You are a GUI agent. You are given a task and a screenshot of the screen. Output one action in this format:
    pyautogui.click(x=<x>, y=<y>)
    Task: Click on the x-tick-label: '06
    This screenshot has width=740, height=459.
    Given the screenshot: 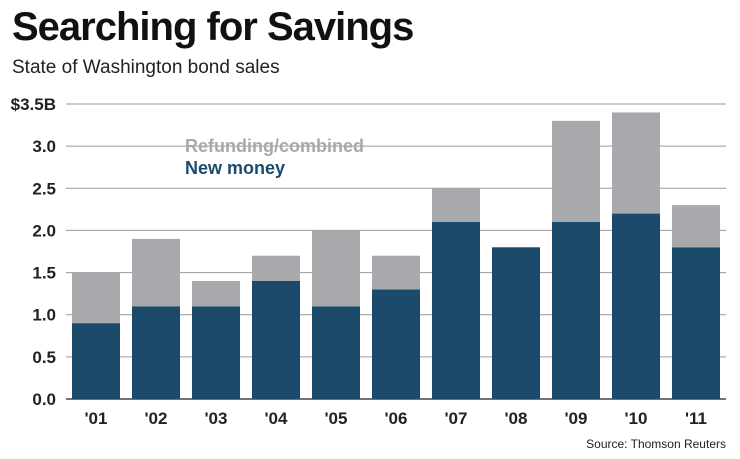 What is the action you would take?
    pyautogui.click(x=396, y=418)
    